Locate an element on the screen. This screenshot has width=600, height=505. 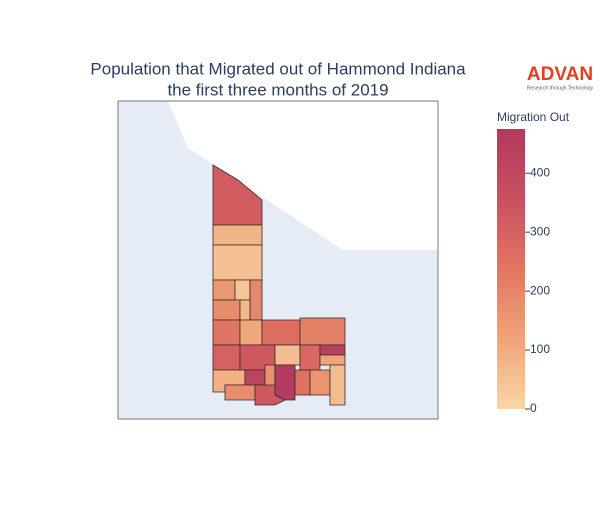
land is located at coordinates (303, 175).